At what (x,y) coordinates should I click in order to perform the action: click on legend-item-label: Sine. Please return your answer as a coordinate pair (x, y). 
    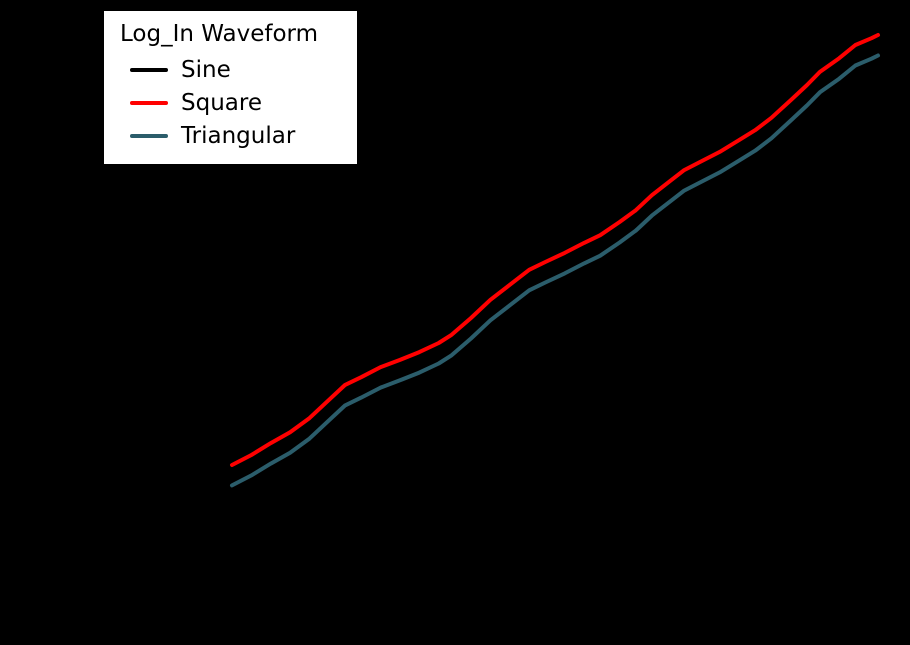
    Looking at the image, I should click on (206, 69).